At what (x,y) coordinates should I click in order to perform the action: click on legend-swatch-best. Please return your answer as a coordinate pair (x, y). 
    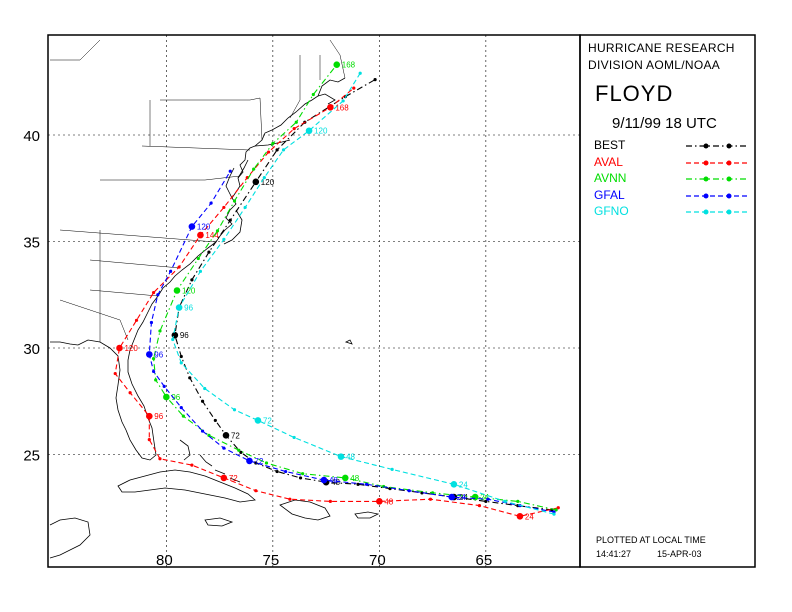
    Looking at the image, I should click on (716, 146).